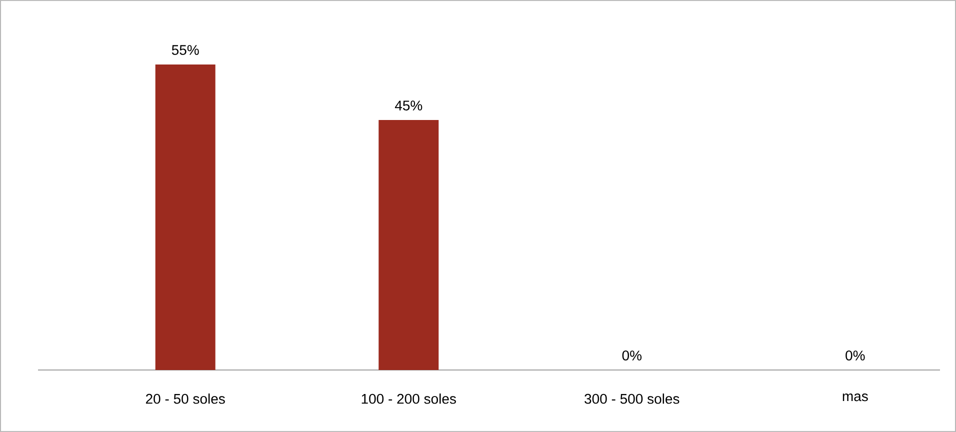 The width and height of the screenshot is (956, 432). Describe the element at coordinates (632, 399) in the screenshot. I see `x-tick-label: 300 - 500 soles` at that location.